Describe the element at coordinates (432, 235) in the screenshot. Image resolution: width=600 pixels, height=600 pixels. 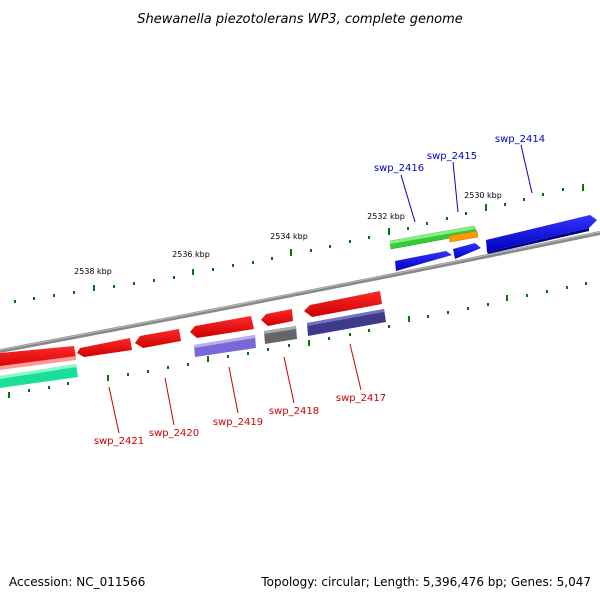
I see `gene-arrow-green-highlight` at that location.